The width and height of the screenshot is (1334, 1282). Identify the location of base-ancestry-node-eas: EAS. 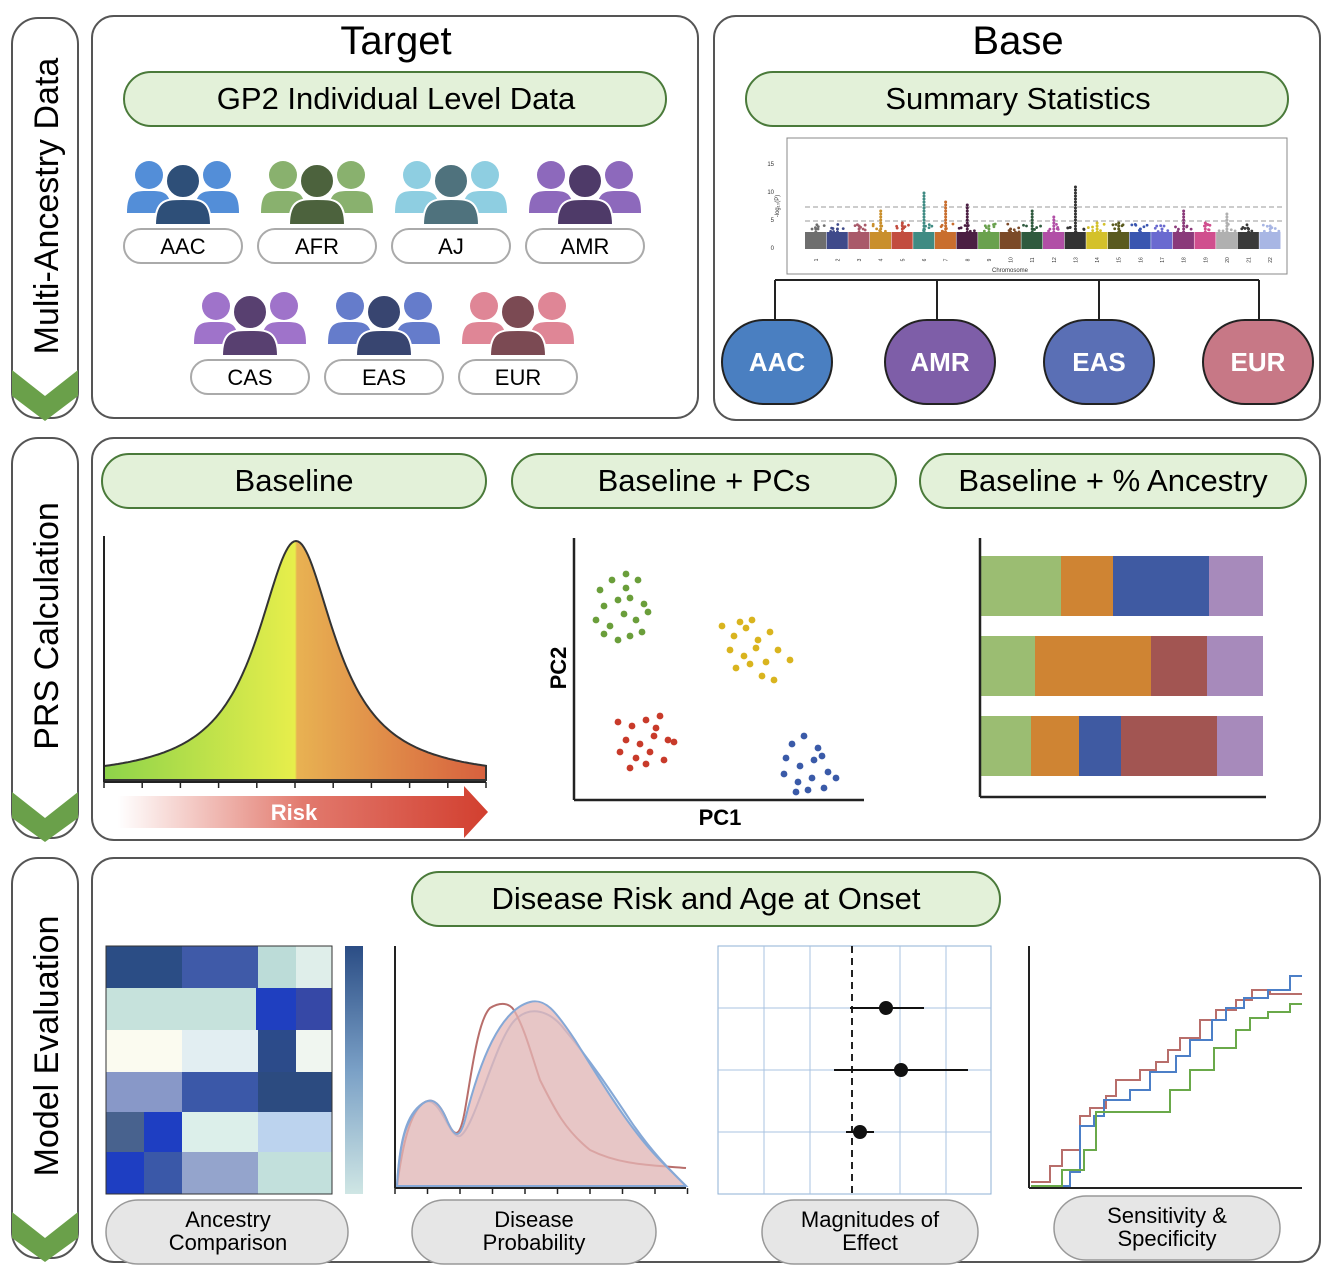
(1099, 362).